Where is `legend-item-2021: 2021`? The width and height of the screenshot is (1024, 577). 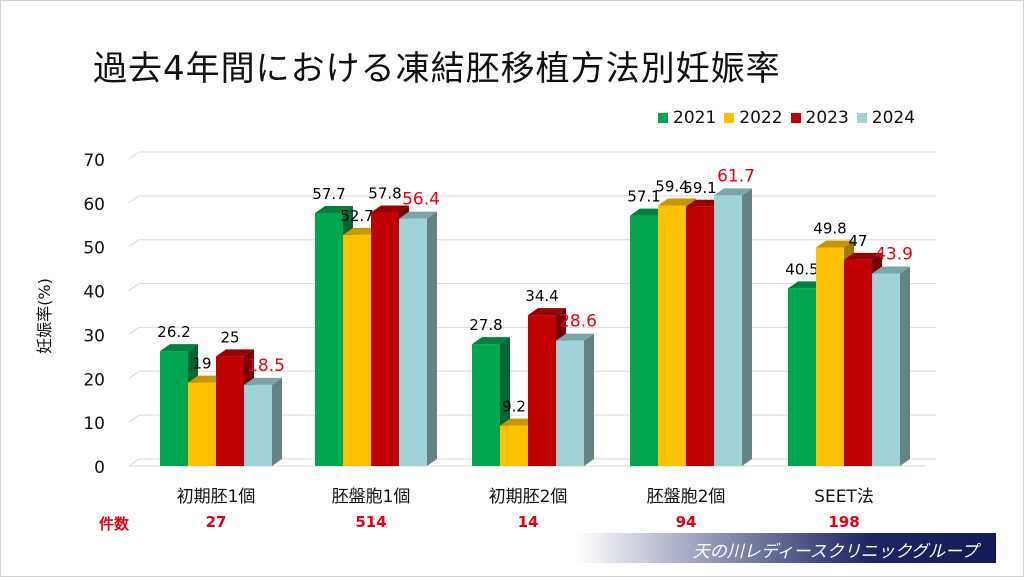 legend-item-2021: 2021 is located at coordinates (687, 118).